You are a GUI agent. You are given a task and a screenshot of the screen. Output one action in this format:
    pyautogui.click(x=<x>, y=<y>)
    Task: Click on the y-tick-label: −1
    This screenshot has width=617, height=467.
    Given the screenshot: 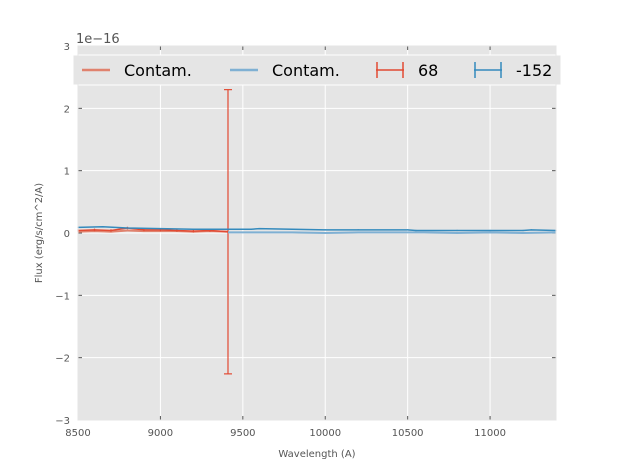 What is the action you would take?
    pyautogui.click(x=62, y=296)
    